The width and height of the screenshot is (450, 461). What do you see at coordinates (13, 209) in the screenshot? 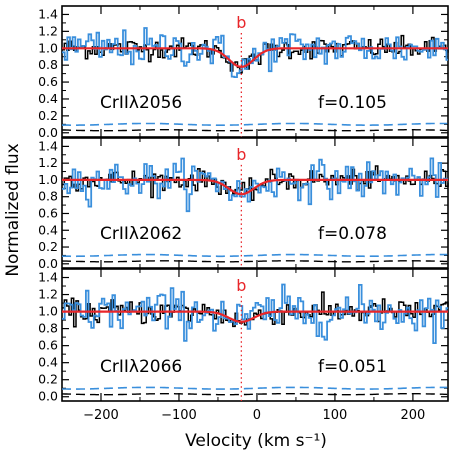
I see `y-axis-label: Normalized flux` at bounding box center [13, 209].